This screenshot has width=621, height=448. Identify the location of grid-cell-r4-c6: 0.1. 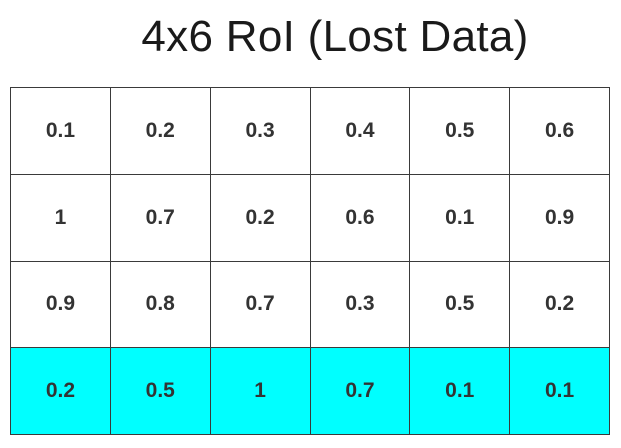
(560, 391).